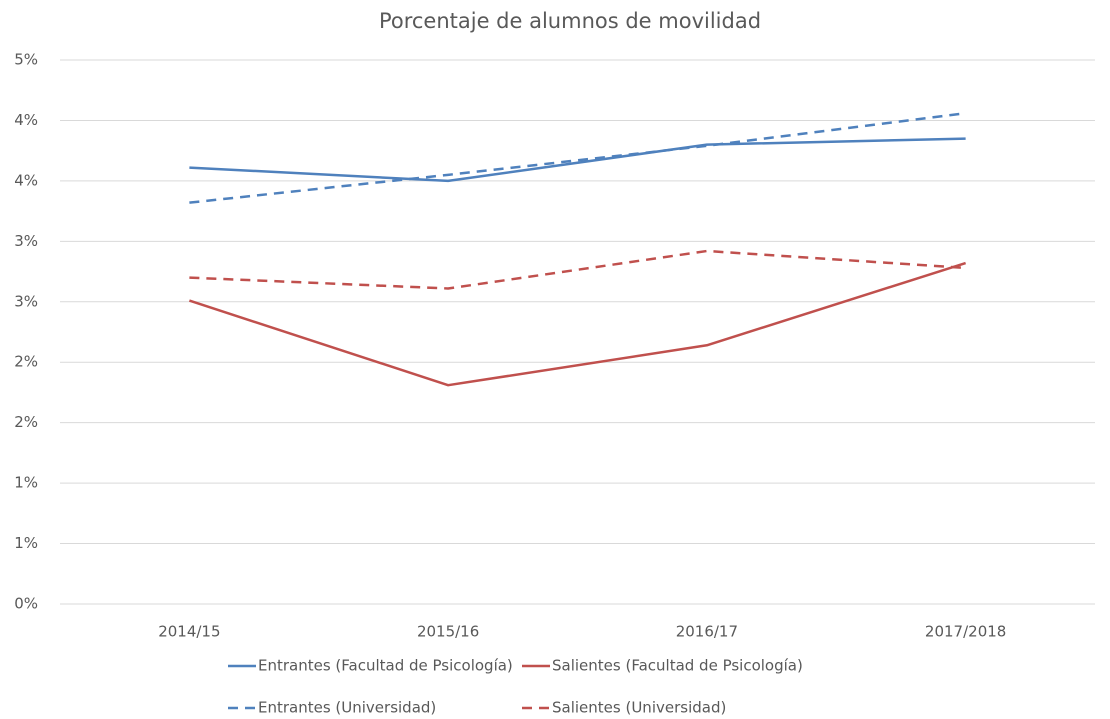 The height and width of the screenshot is (719, 1110). Describe the element at coordinates (448, 632) in the screenshot. I see `x-tick-label: 2015/16` at that location.